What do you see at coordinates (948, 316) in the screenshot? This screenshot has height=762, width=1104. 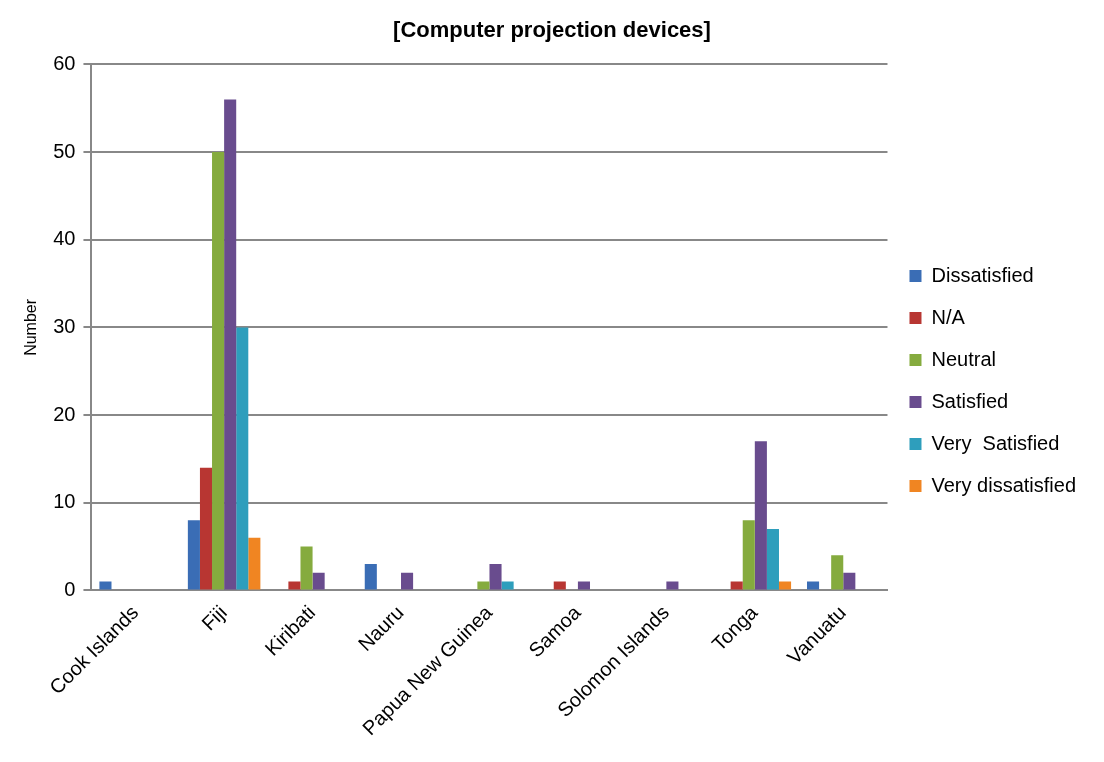 I see `legend-label: N/A` at bounding box center [948, 316].